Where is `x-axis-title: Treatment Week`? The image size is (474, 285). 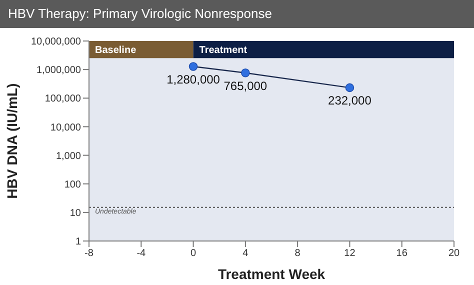
x-axis-title: Treatment Week is located at coordinates (272, 274).